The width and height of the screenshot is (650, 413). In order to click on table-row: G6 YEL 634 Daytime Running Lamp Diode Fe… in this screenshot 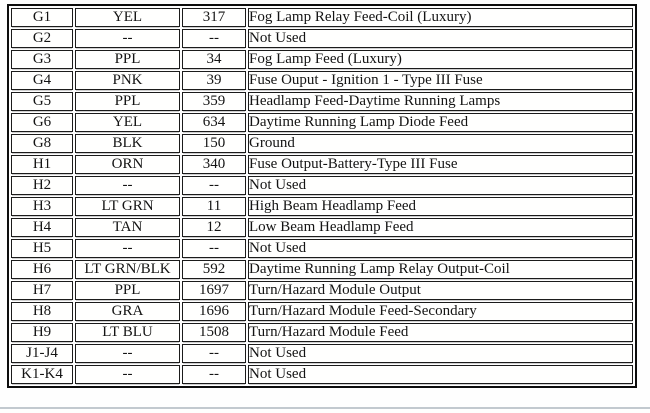, I will do `click(322, 122)`.